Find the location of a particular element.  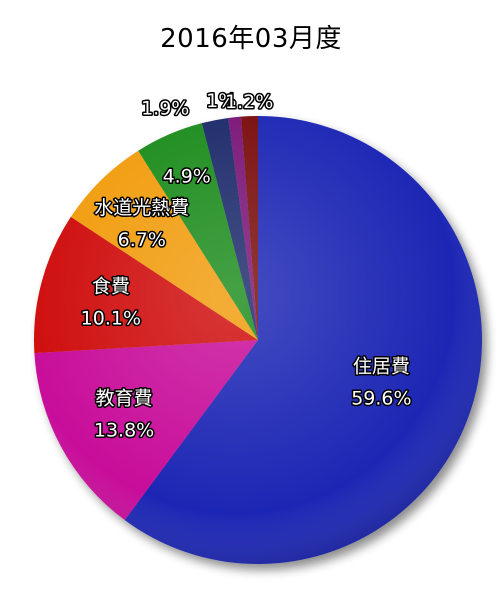

slice-label: 1.9% is located at coordinates (165, 108).